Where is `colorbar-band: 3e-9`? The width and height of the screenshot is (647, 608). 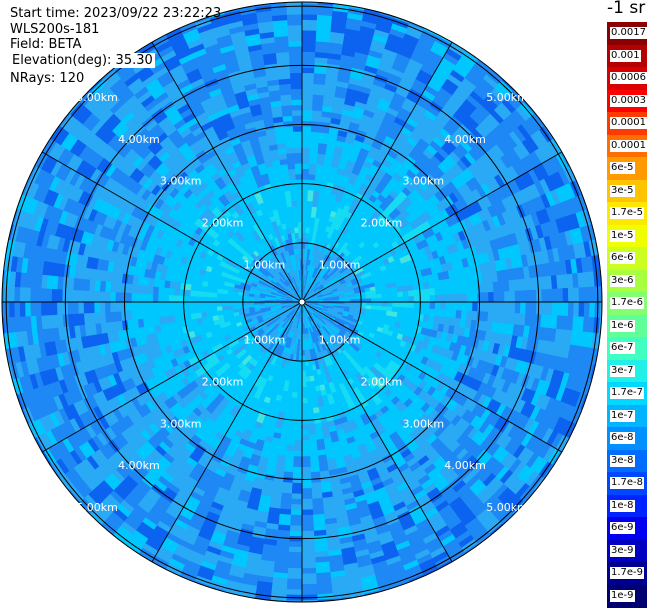 colorbar-band: 3e-9 is located at coordinates (627, 551).